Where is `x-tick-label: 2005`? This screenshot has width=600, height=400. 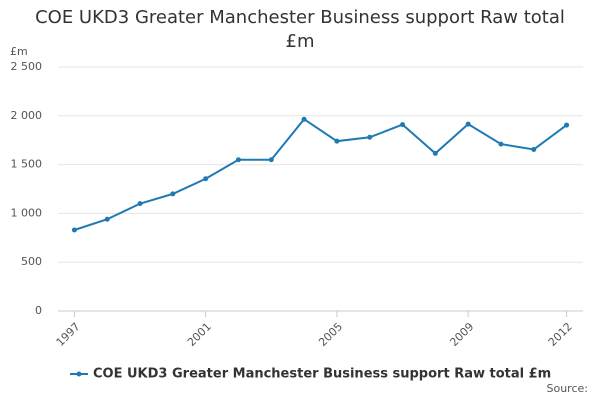
x-tick-label: 2005 is located at coordinates (330, 334).